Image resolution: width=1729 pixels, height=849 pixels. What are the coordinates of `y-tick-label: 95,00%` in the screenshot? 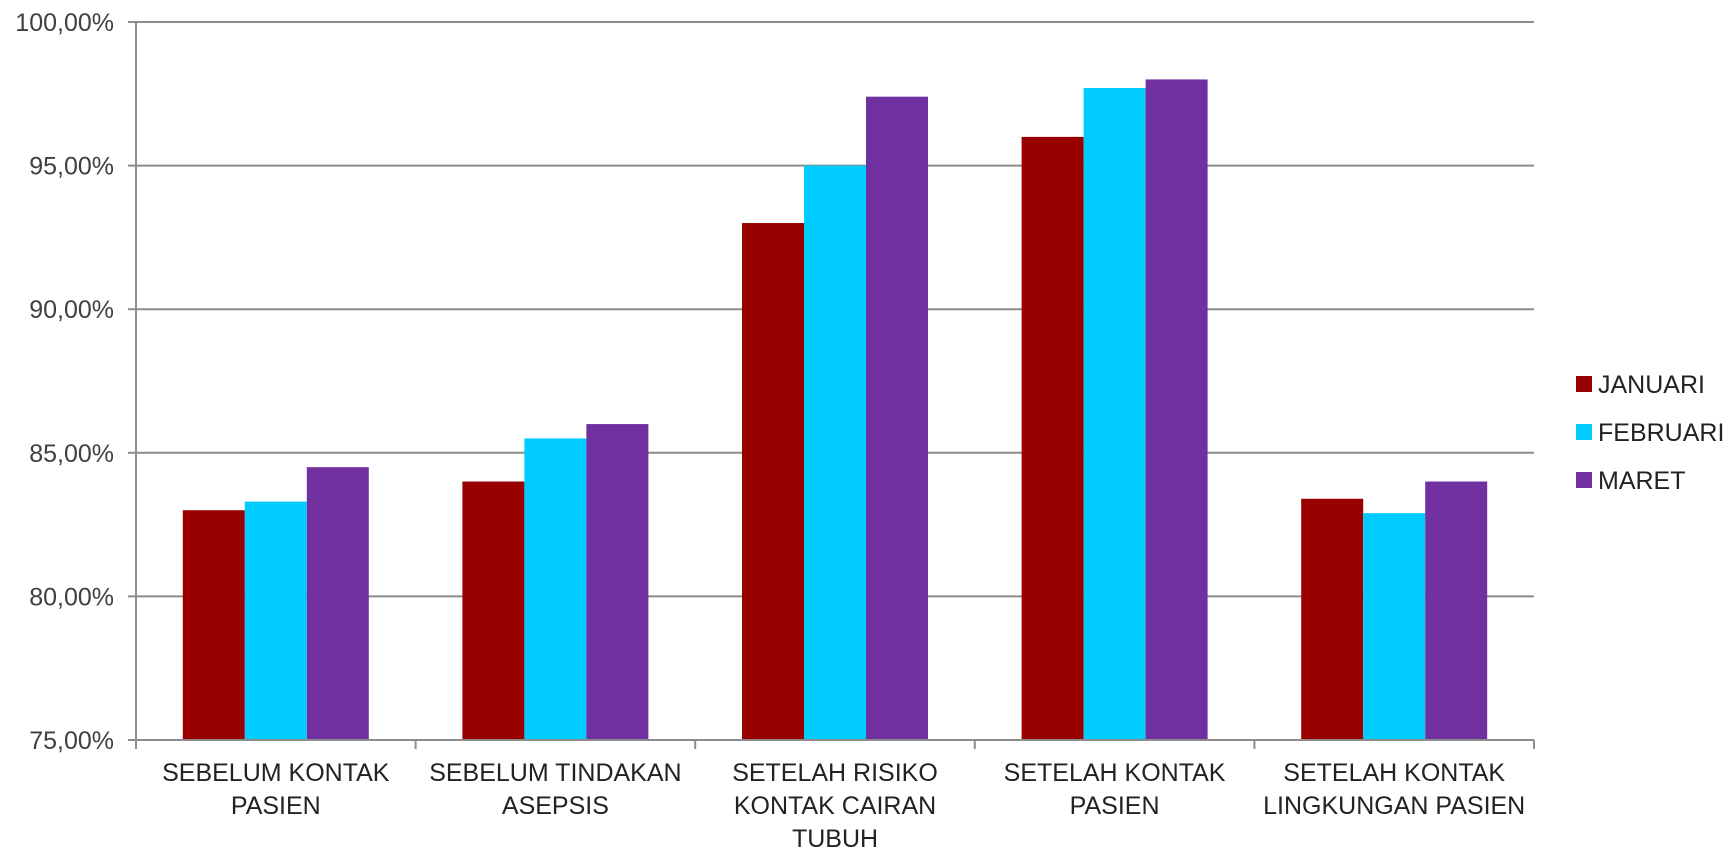 It's located at (71, 167).